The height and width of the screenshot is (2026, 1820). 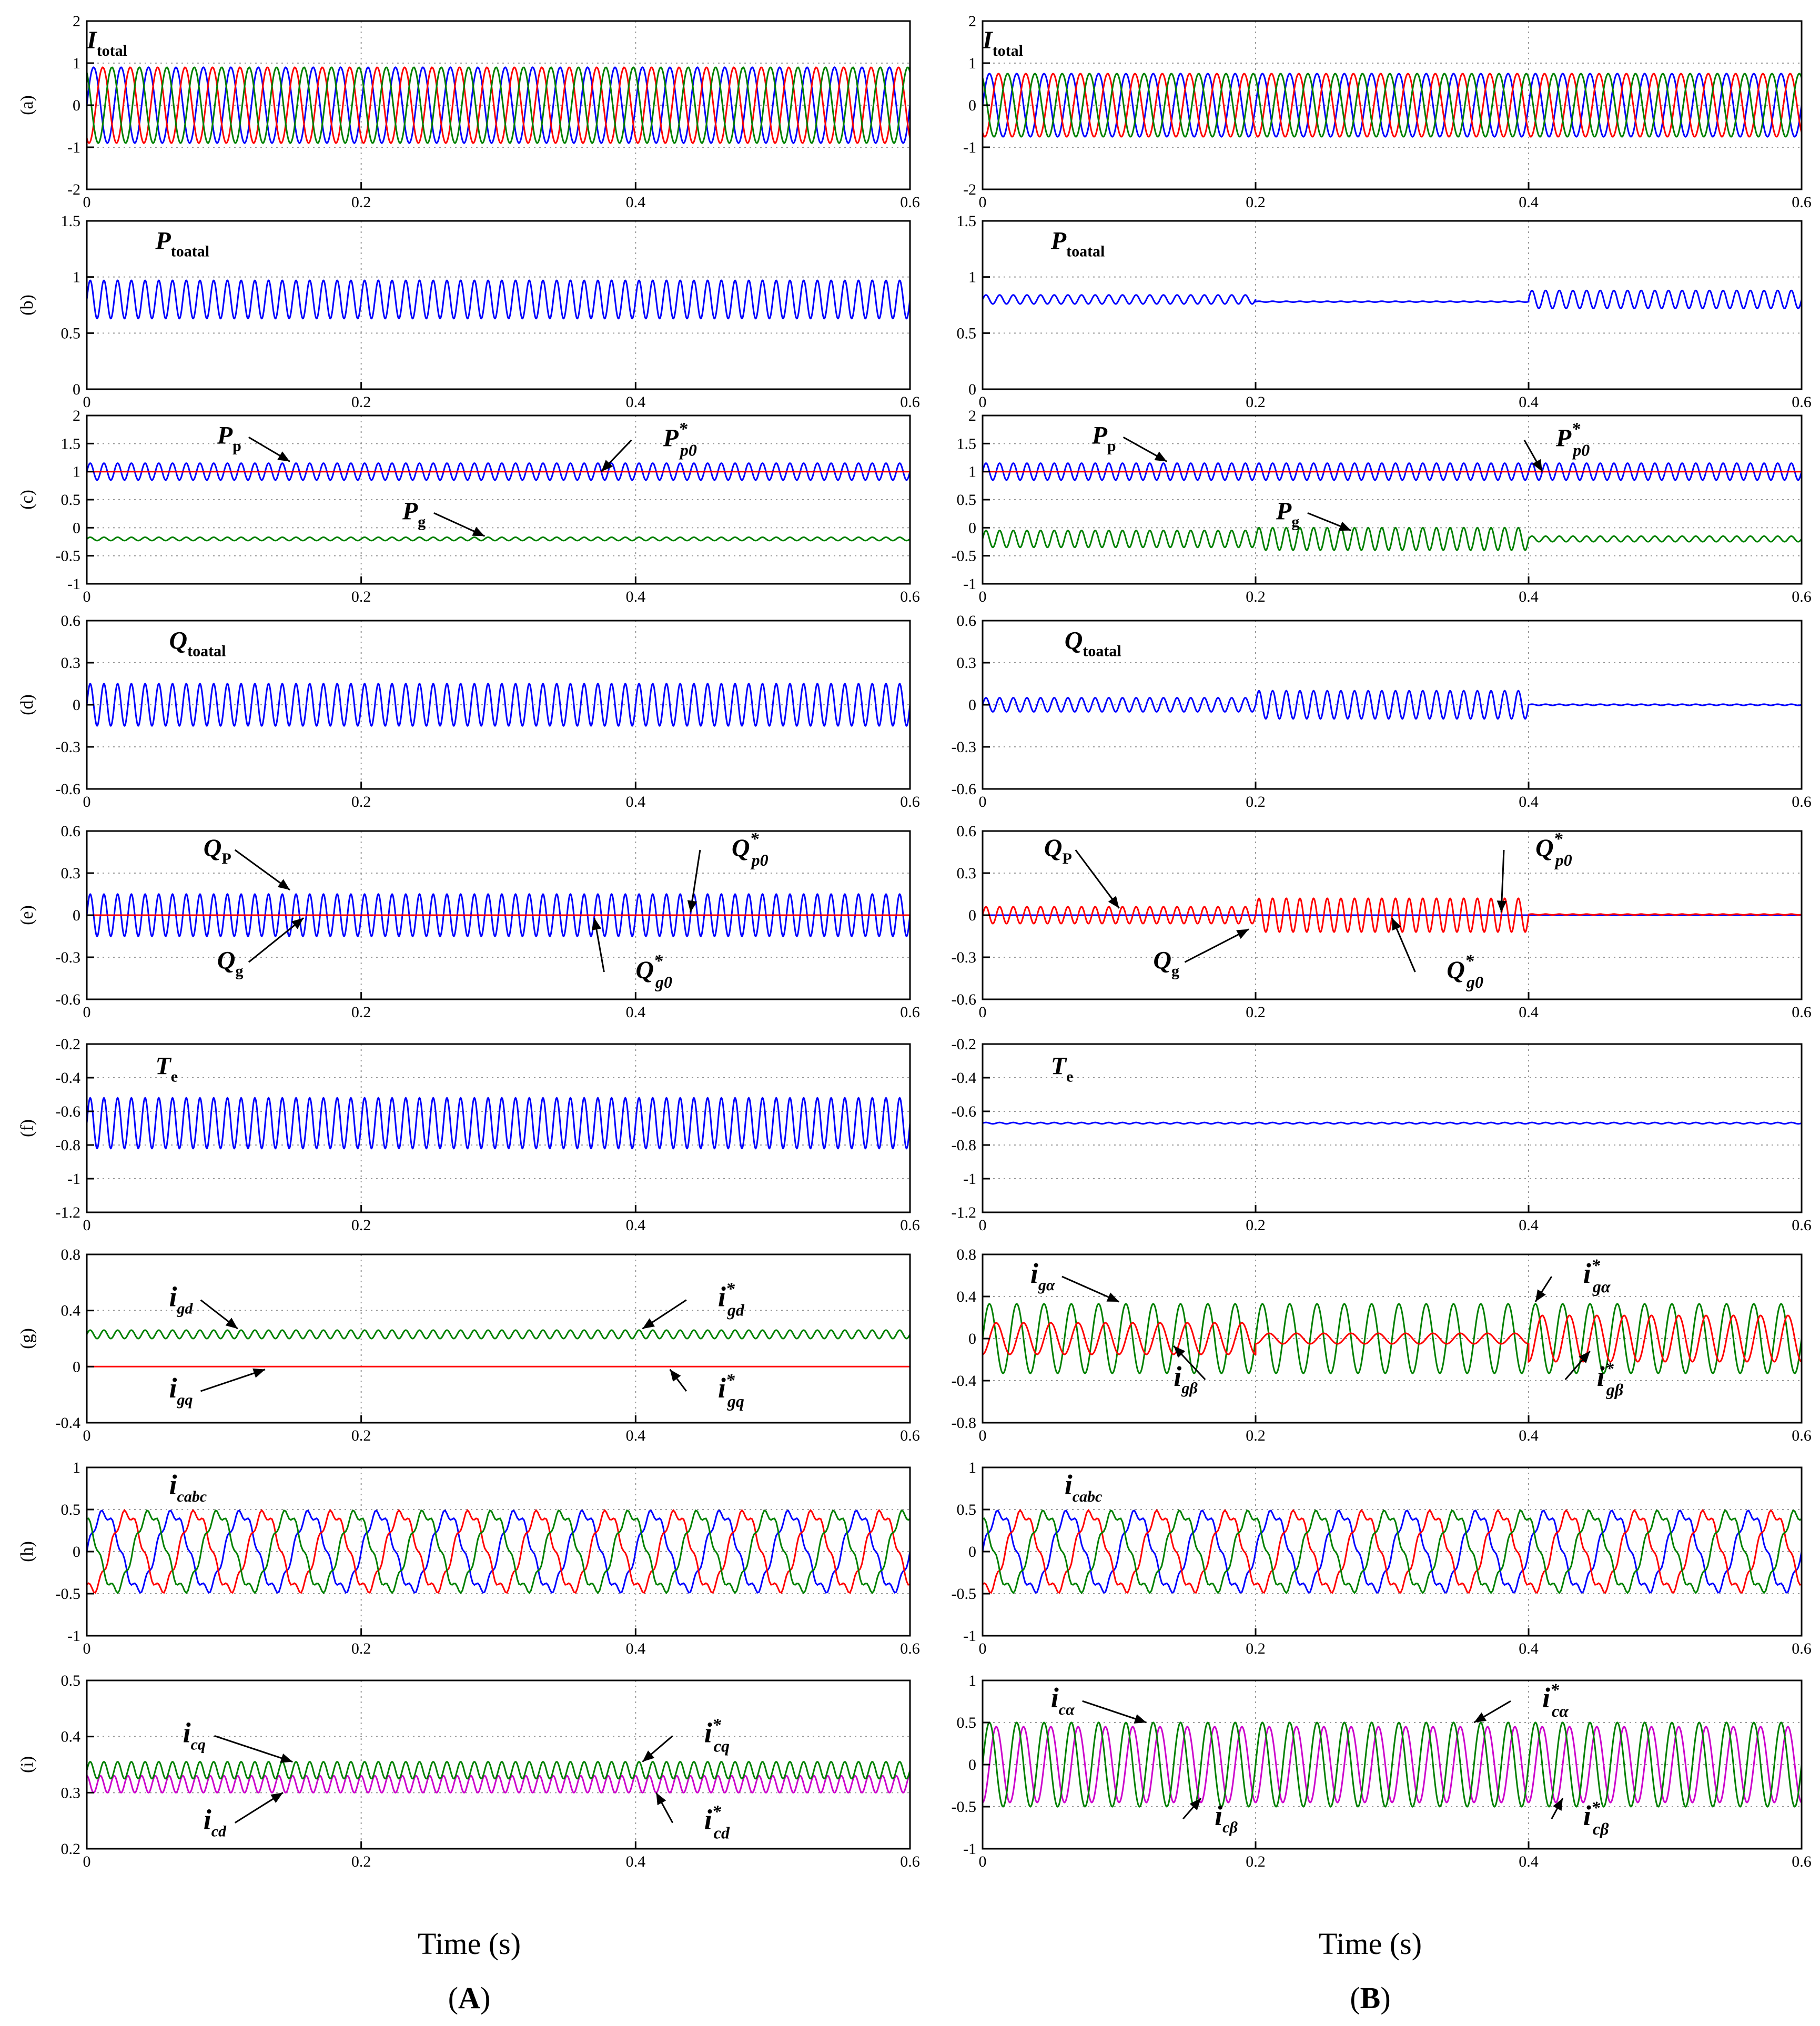 What do you see at coordinates (1370, 1998) in the screenshot?
I see `column-label-b: (B)` at bounding box center [1370, 1998].